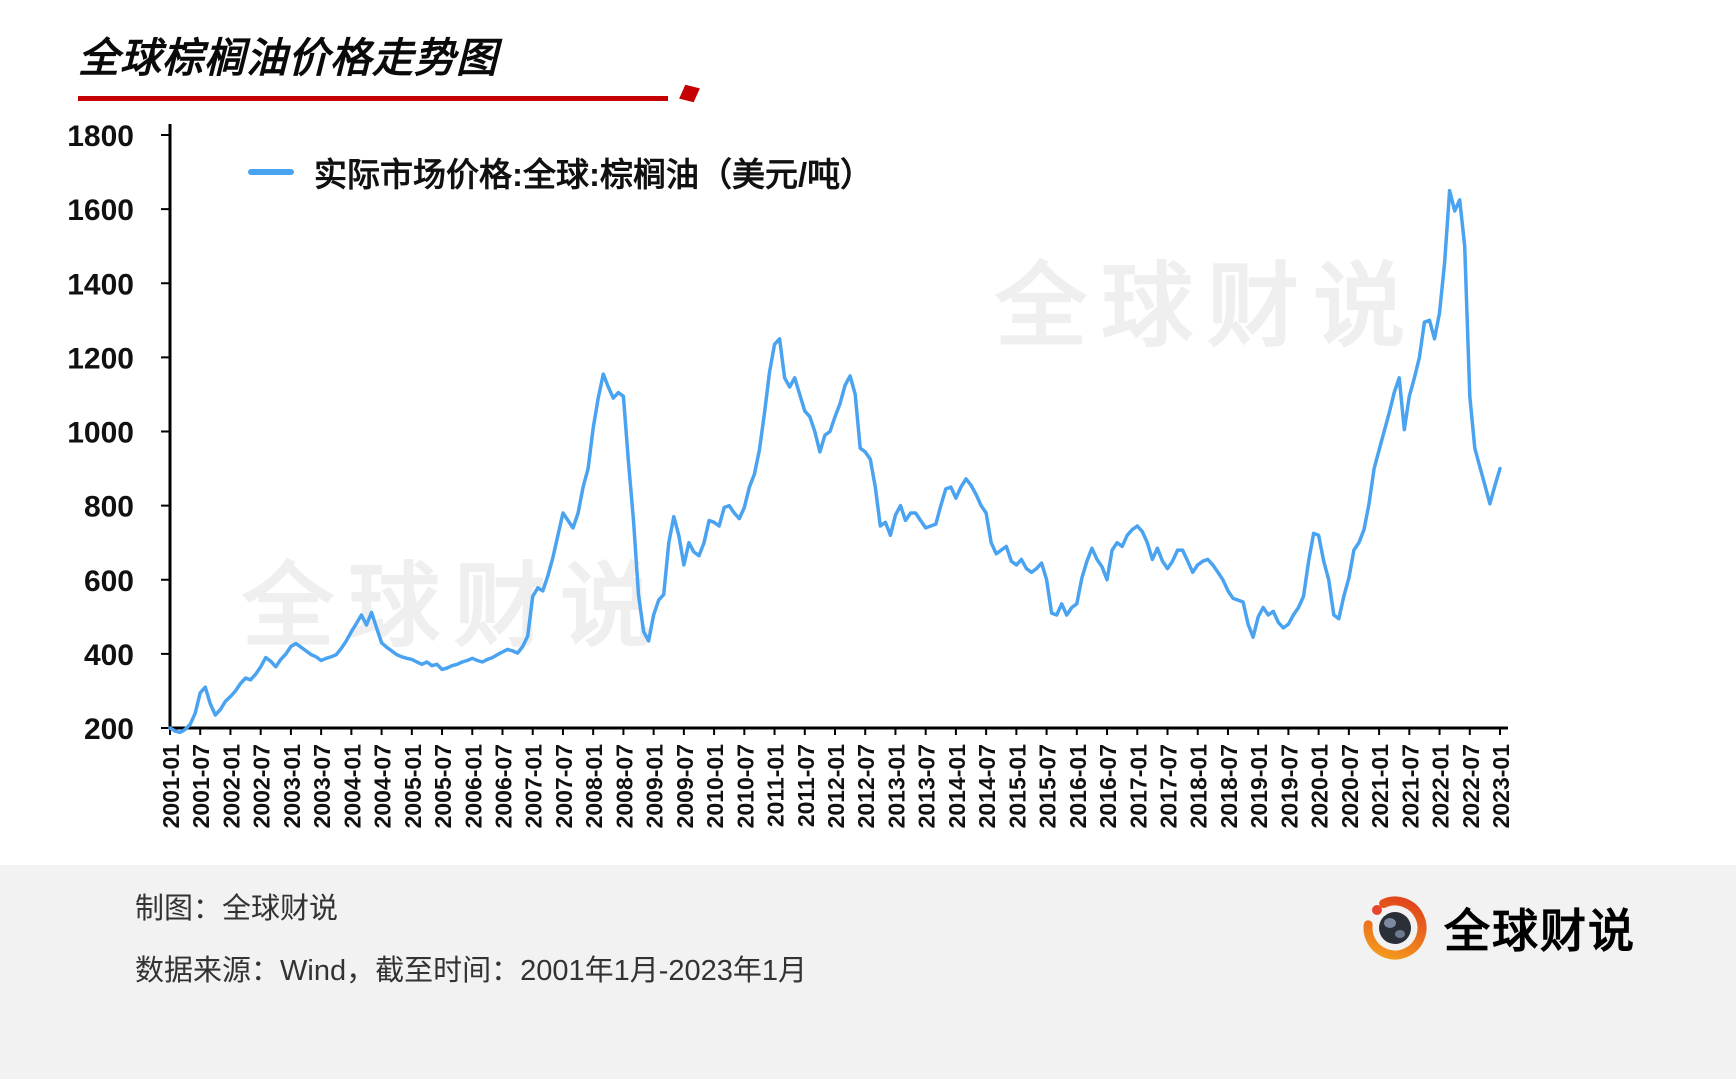  What do you see at coordinates (534, 786) in the screenshot?
I see `x-tick-label: 2007-01` at bounding box center [534, 786].